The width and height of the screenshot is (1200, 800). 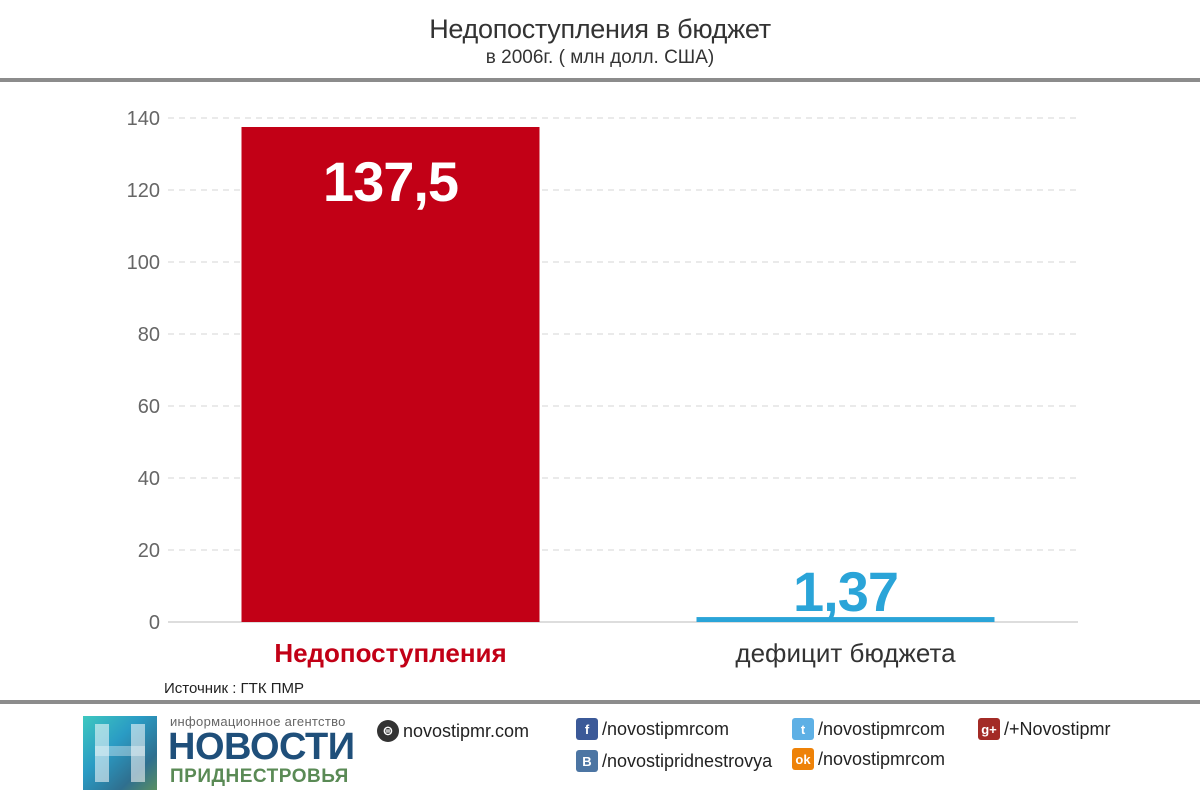 What do you see at coordinates (587, 761) in the screenshot?
I see `vk-icon: В` at bounding box center [587, 761].